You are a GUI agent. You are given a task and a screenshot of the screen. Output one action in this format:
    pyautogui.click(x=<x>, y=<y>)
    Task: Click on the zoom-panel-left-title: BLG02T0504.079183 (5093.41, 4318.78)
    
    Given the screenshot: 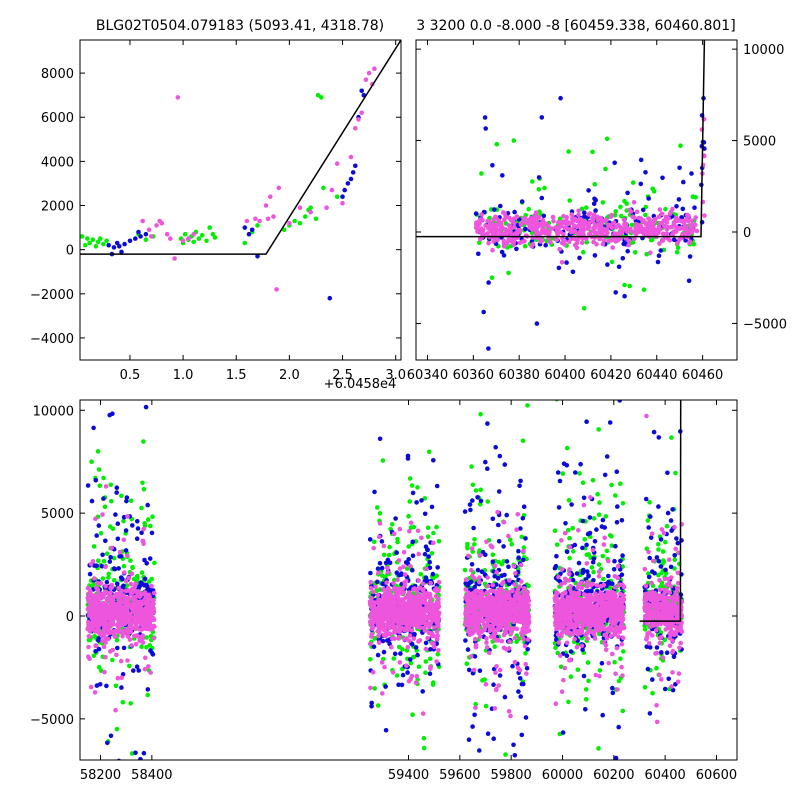 What is the action you would take?
    pyautogui.click(x=240, y=26)
    